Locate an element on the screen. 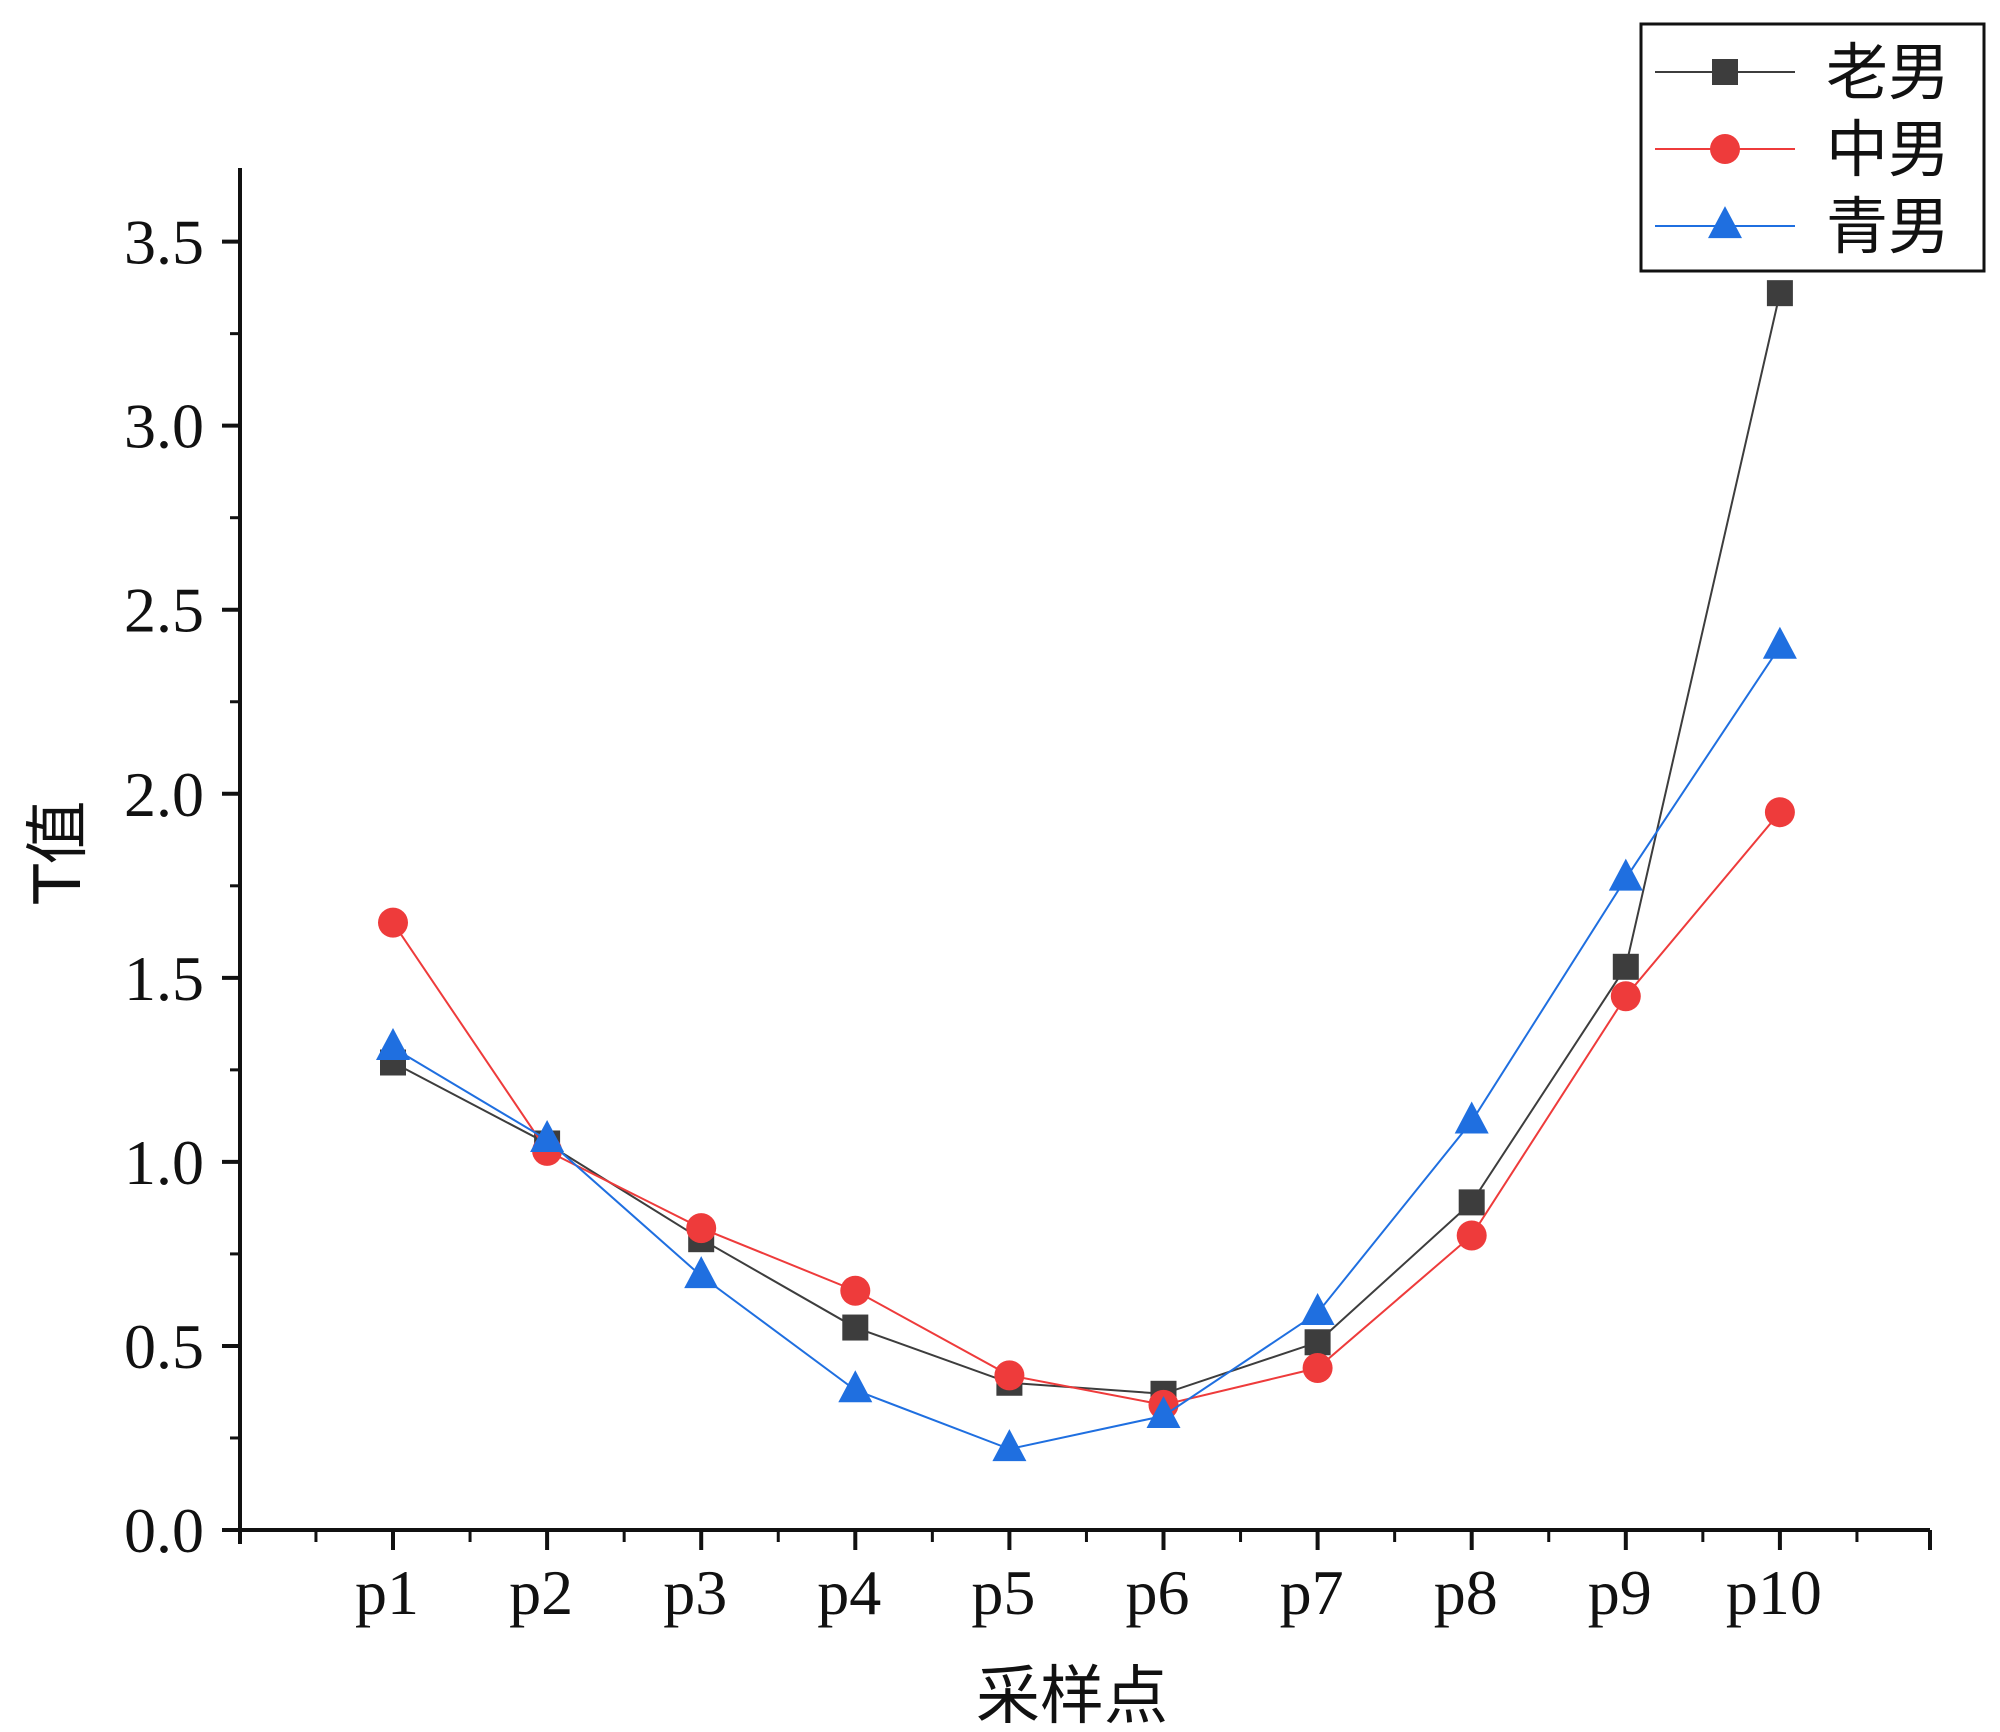 This screenshot has width=2000, height=1732. y-tick-label: 3.0 is located at coordinates (164, 426).